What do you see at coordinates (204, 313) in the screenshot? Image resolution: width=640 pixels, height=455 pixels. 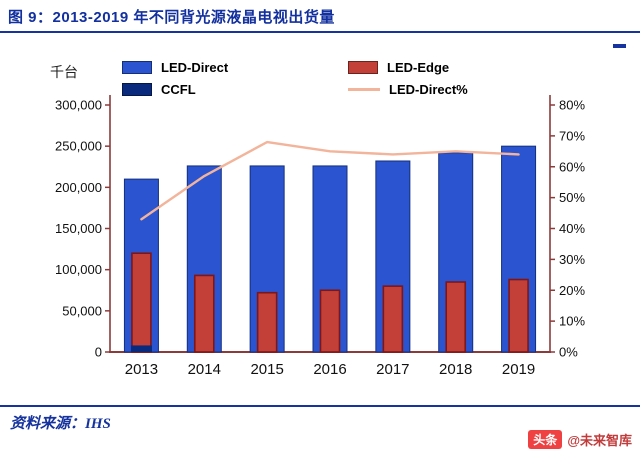 I see `bar-led-edge-2014` at bounding box center [204, 313].